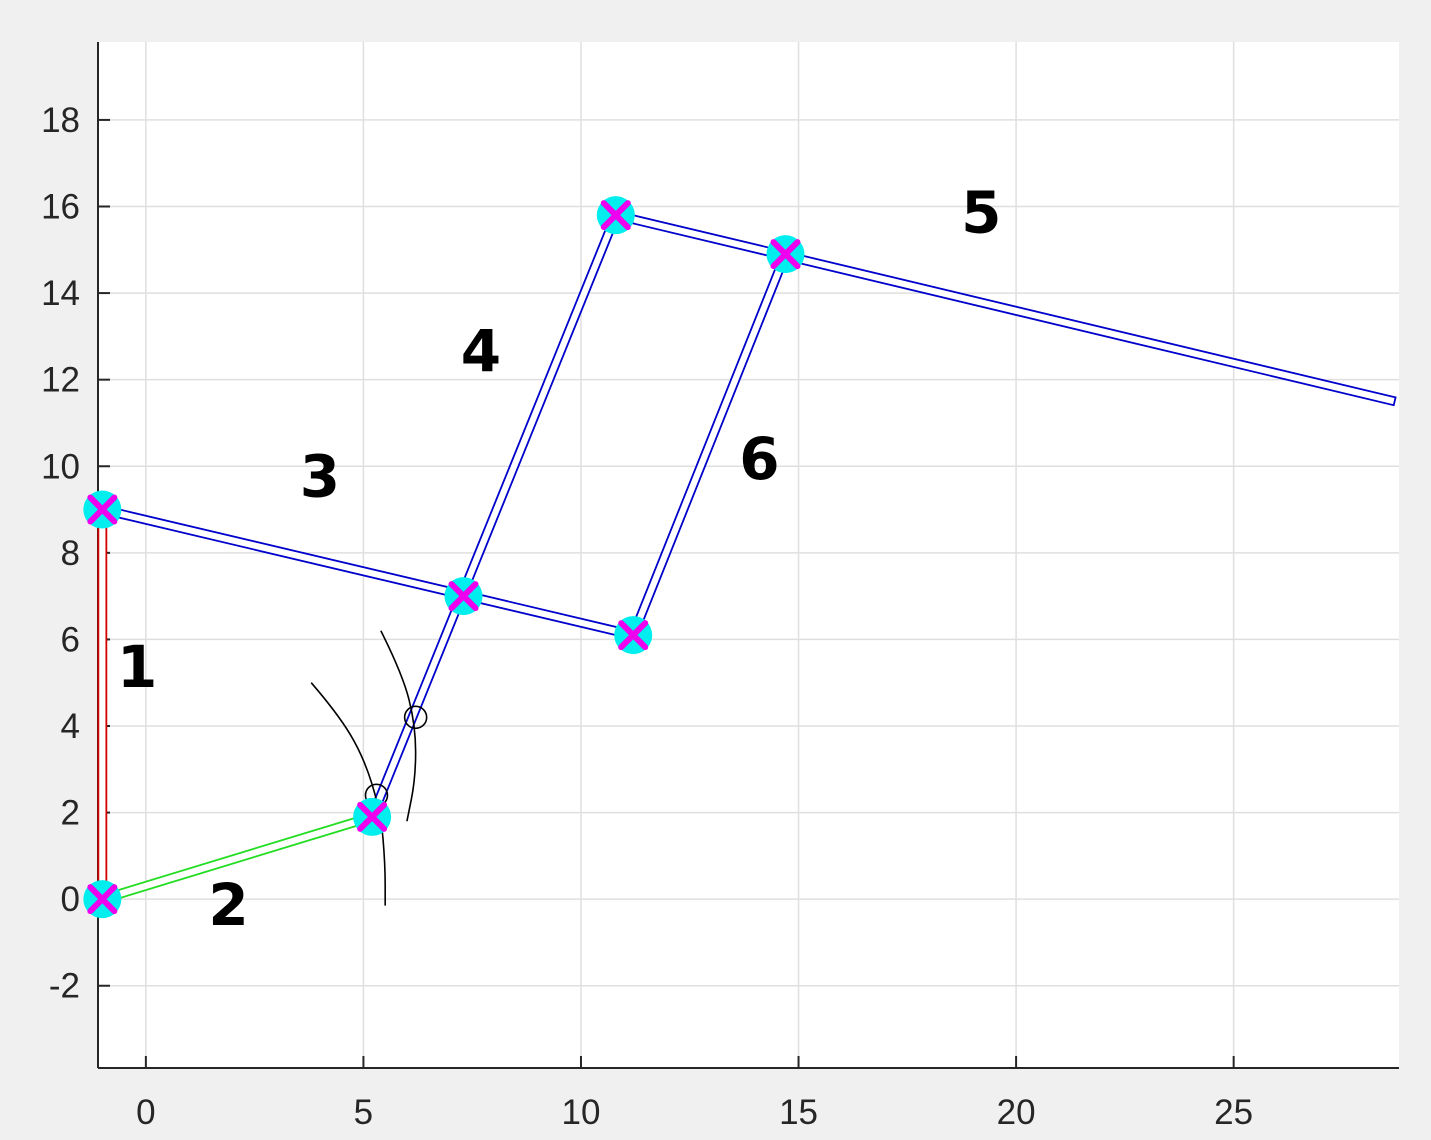 The height and width of the screenshot is (1140, 1431). What do you see at coordinates (60, 466) in the screenshot?
I see `y-tick-label: 10` at bounding box center [60, 466].